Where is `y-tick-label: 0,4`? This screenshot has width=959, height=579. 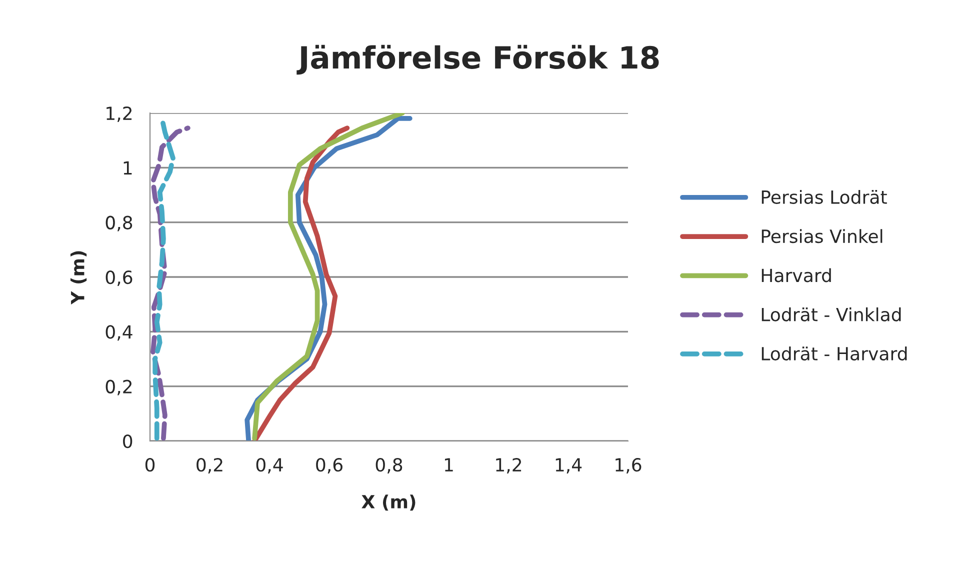
y-tick-label: 0,4 is located at coordinates (119, 333).